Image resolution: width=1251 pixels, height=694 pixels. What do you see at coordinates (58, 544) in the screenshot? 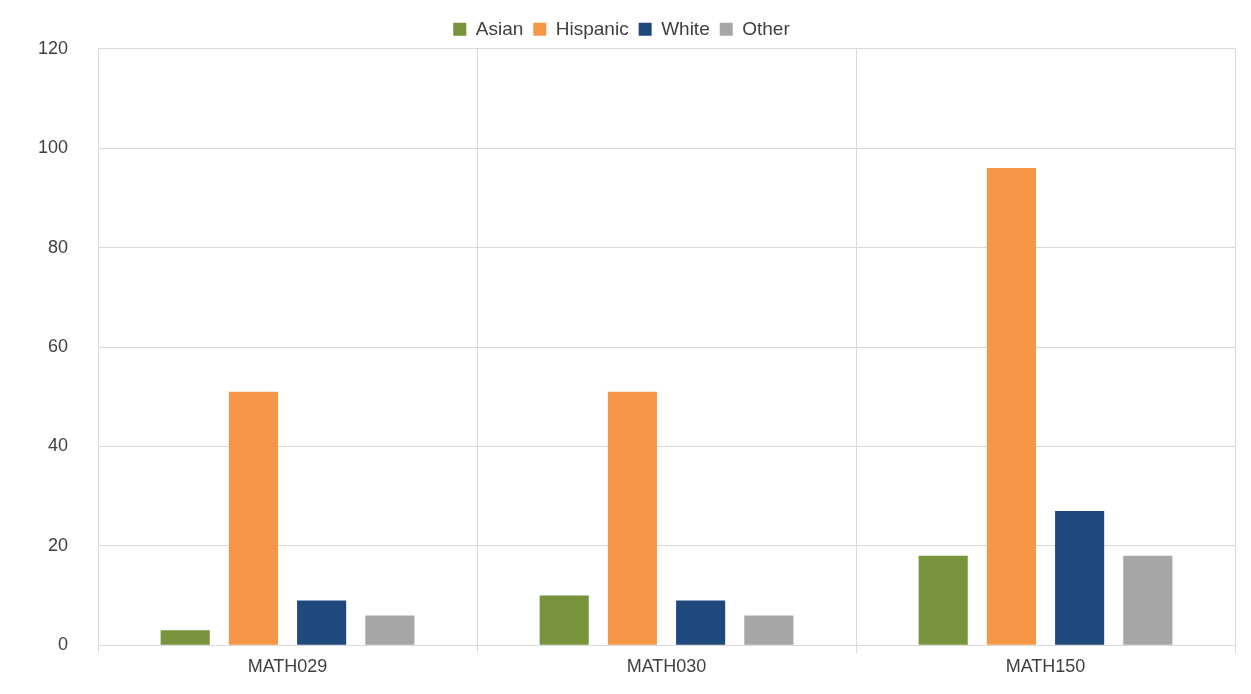
I see `y-tick-label: 20` at bounding box center [58, 544].